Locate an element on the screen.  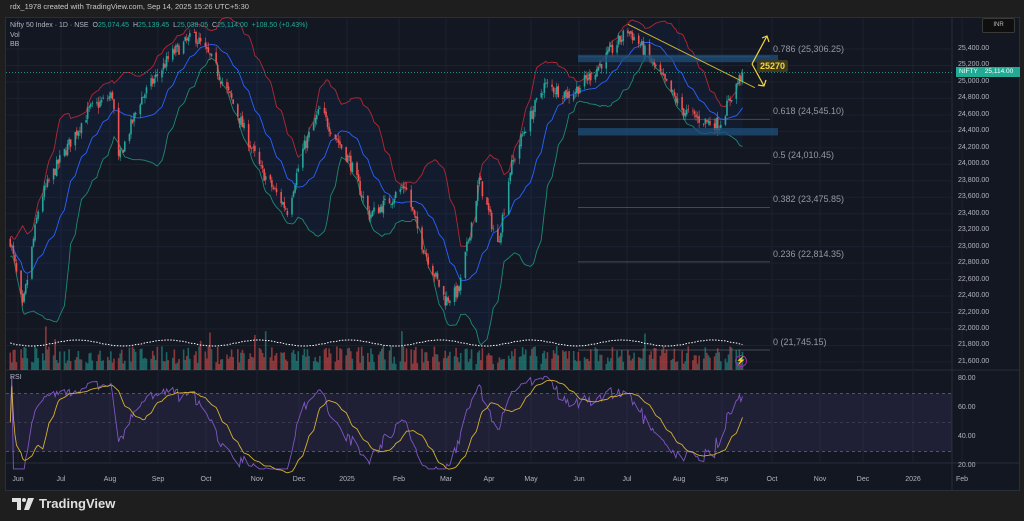
price-tick-label: 23,800.00 is located at coordinates (974, 180).